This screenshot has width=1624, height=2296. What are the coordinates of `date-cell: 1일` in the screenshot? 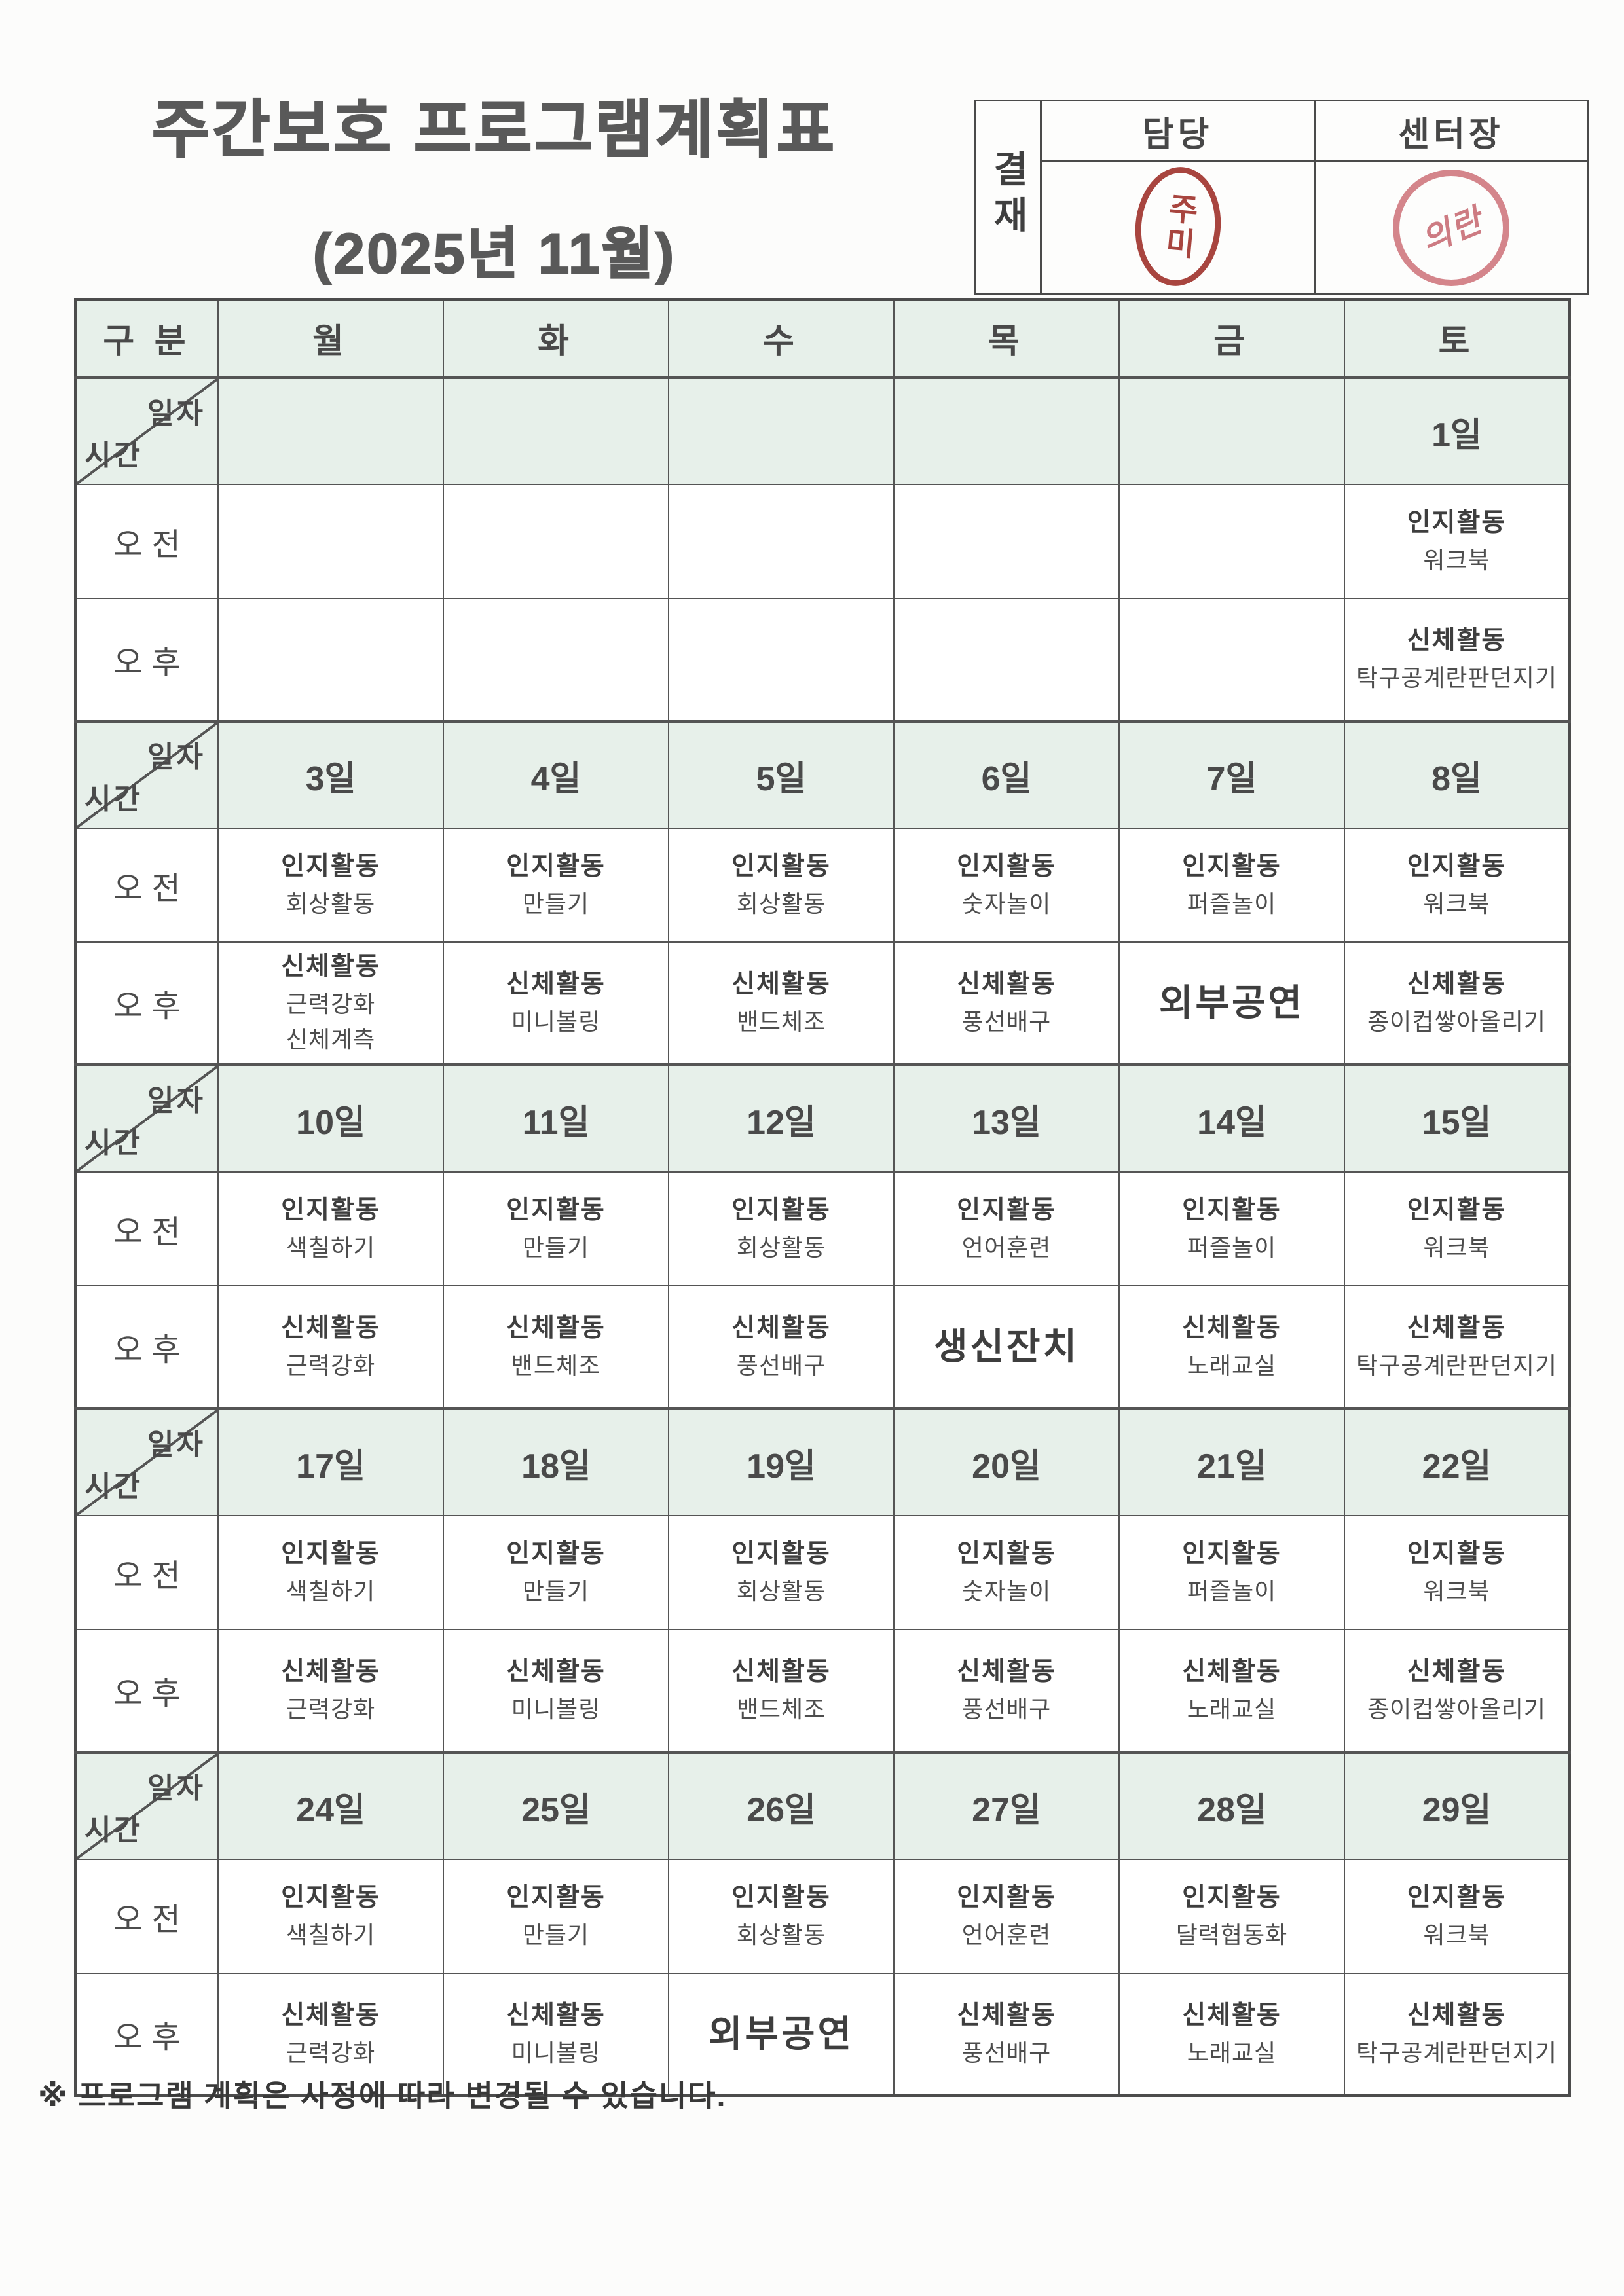 It's located at (1457, 430).